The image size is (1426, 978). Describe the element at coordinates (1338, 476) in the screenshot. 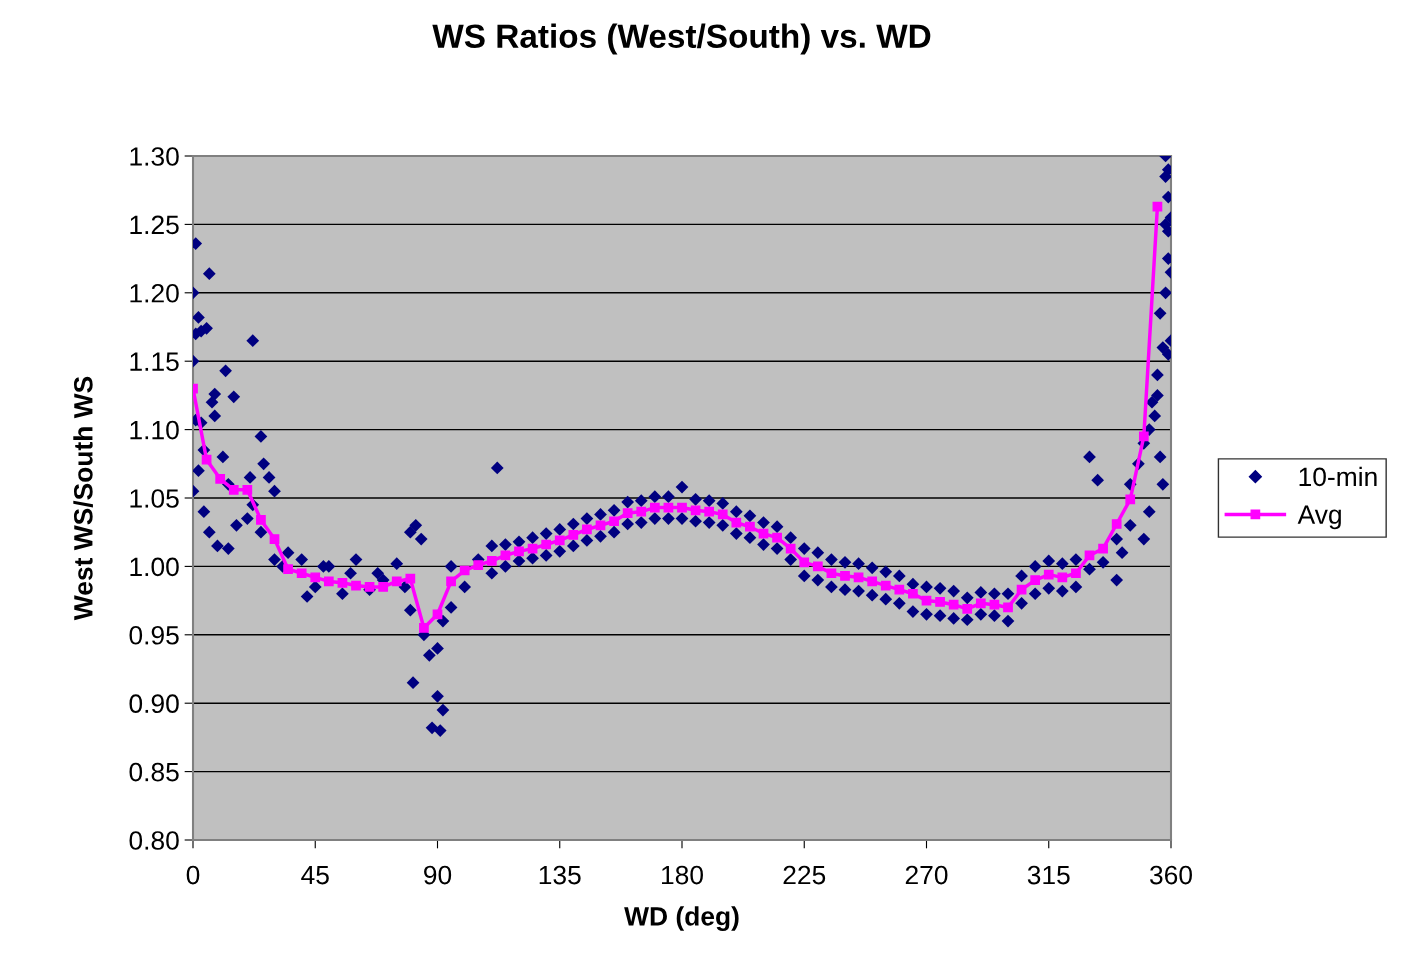

I see `legend-label: 10-min` at that location.